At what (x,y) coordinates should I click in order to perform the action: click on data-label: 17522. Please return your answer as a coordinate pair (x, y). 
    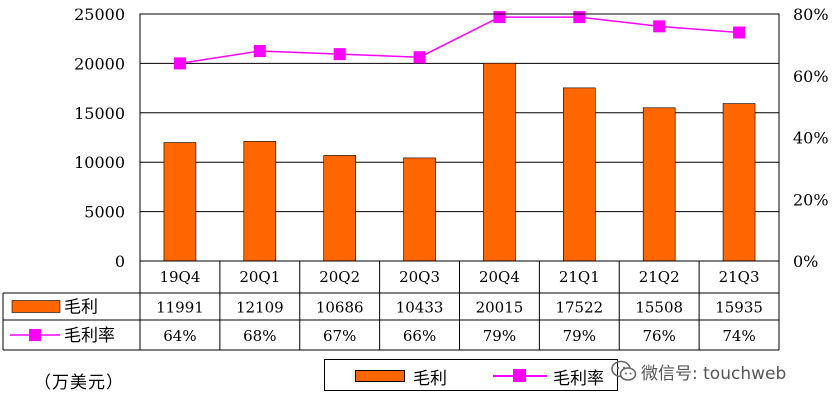
    Looking at the image, I should click on (579, 308).